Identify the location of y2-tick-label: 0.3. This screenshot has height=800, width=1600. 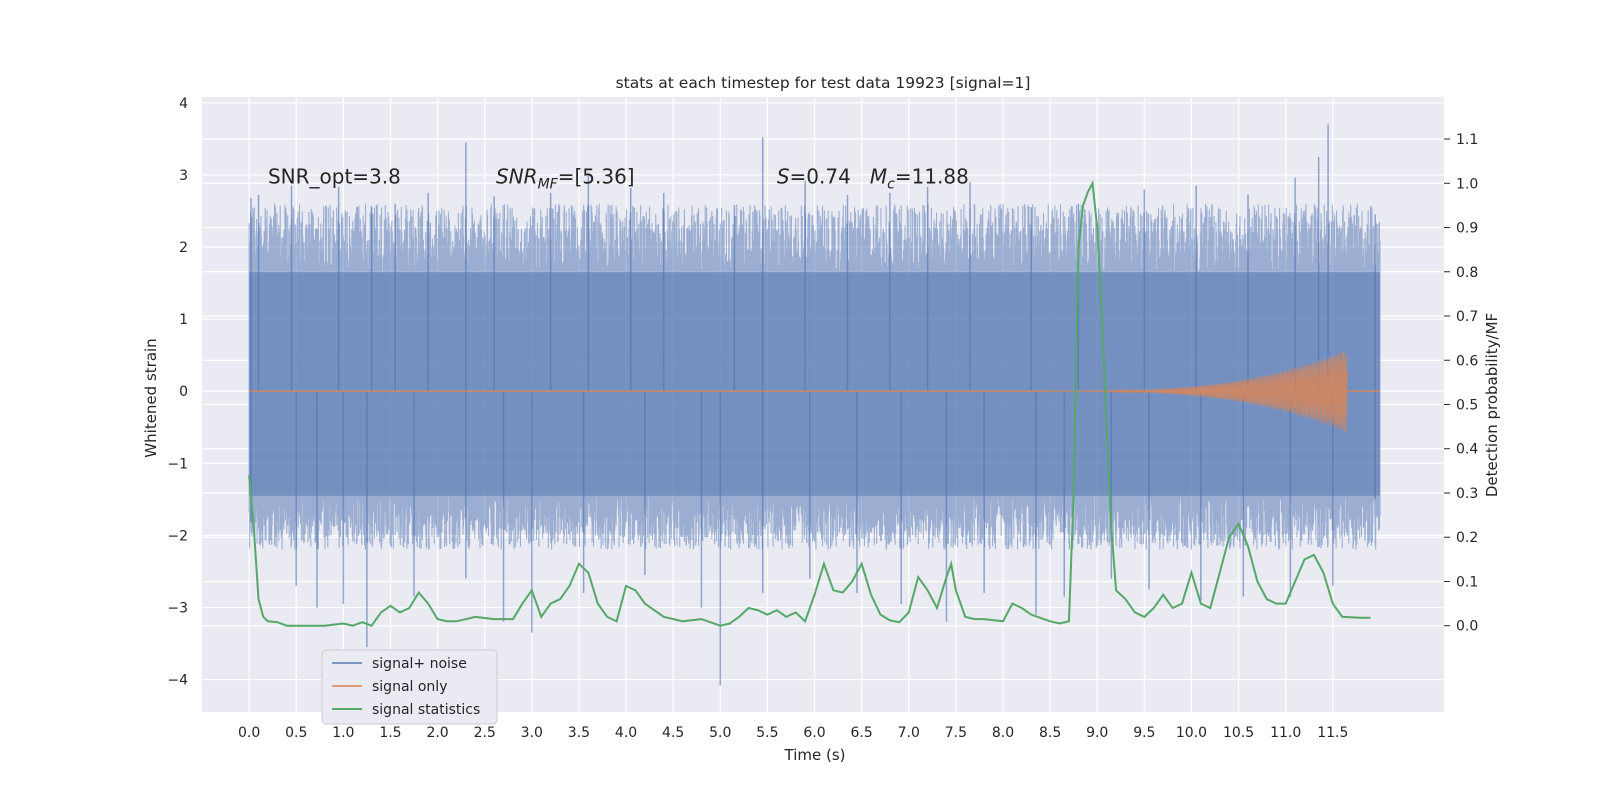
(1467, 494).